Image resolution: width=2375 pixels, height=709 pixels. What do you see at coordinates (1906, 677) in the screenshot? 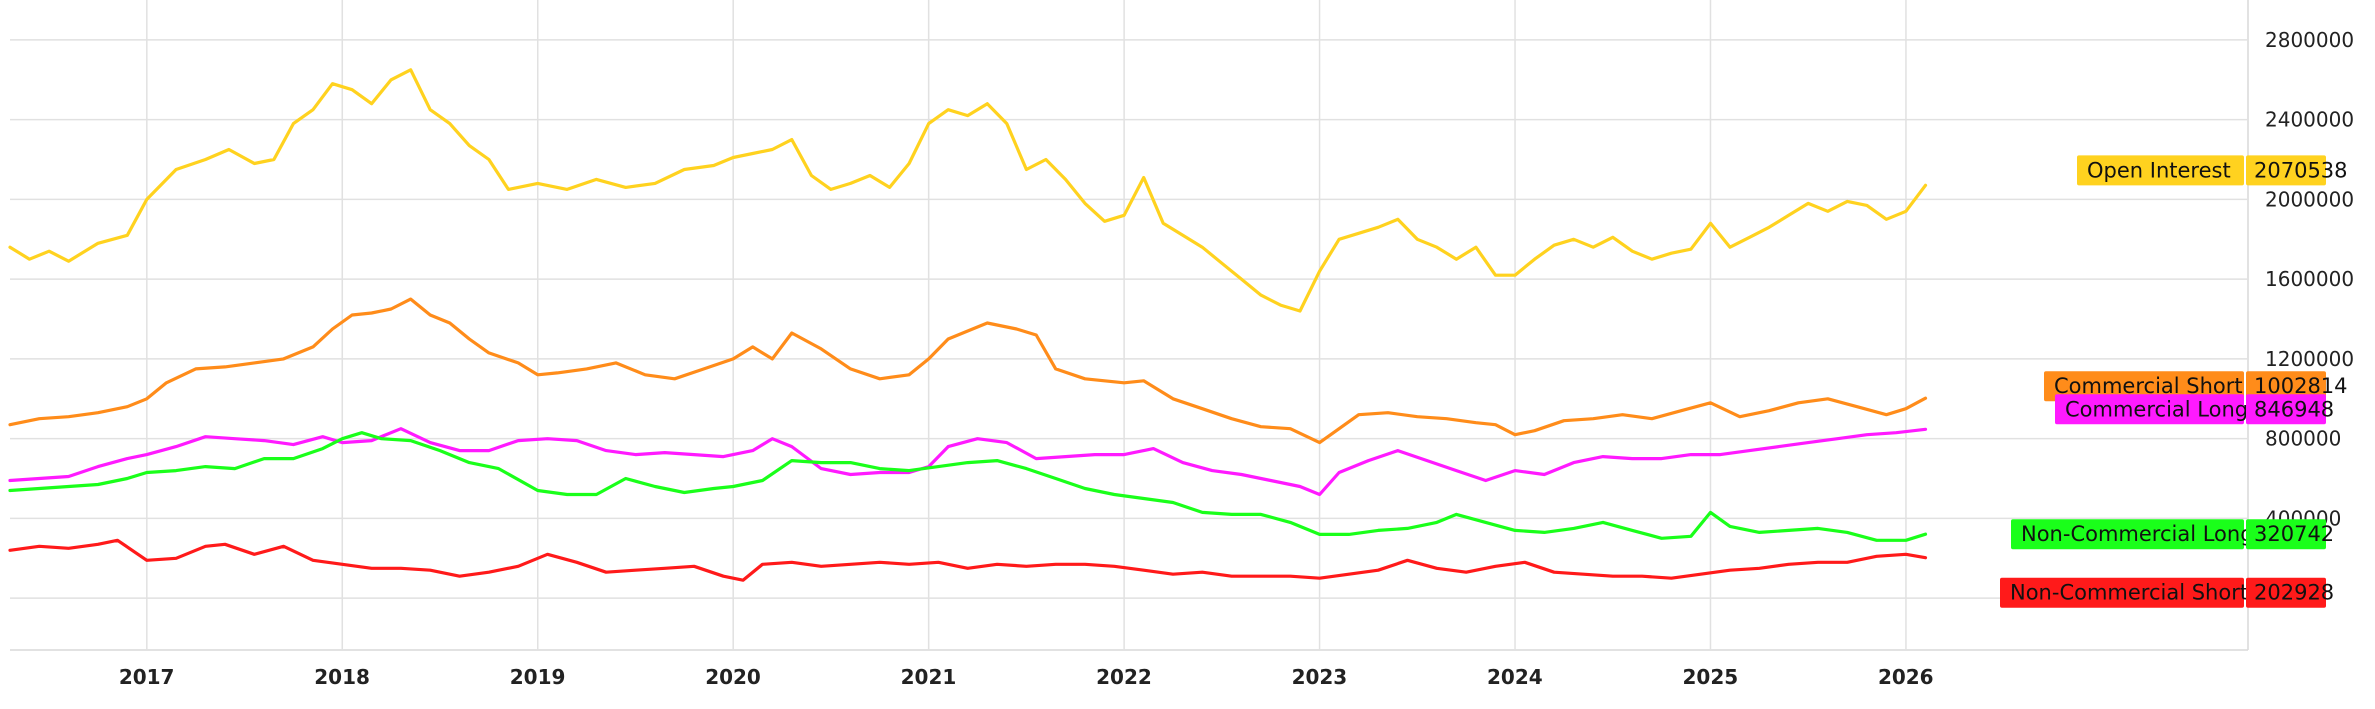
I see `x-tick-label: 2026` at bounding box center [1906, 677].